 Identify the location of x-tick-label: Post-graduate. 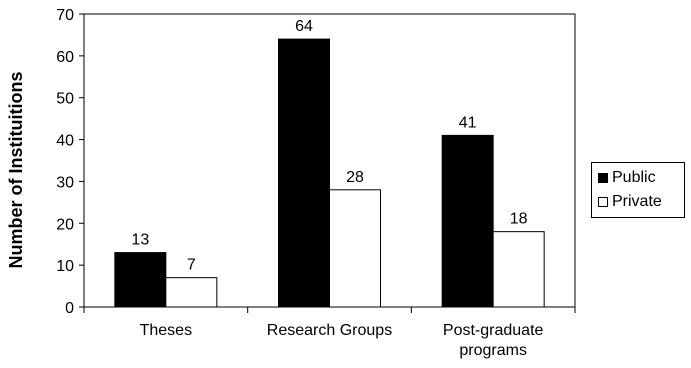
(493, 330).